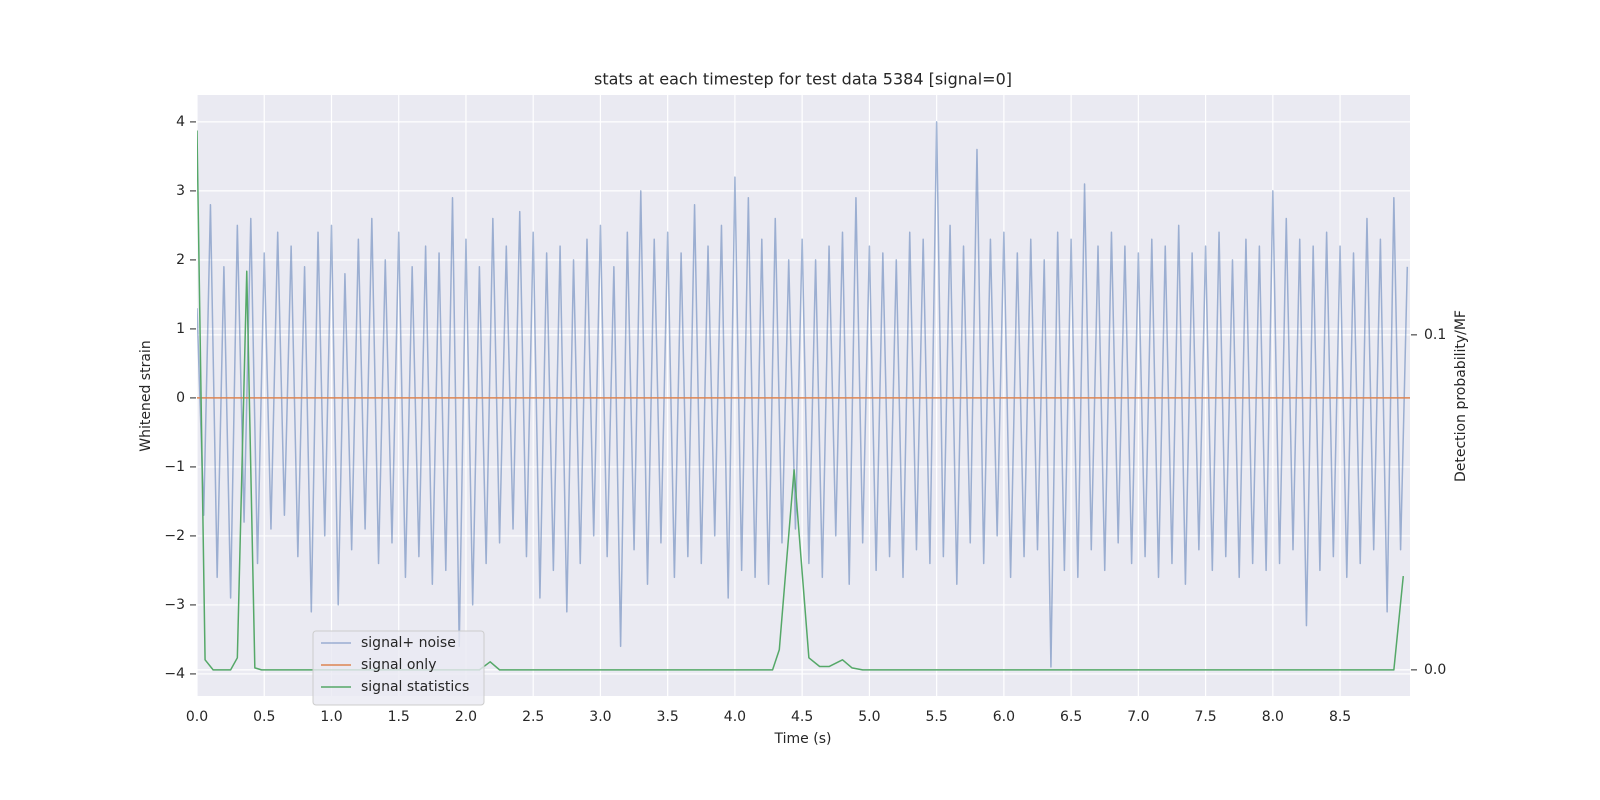 The image size is (1600, 800). Describe the element at coordinates (180, 260) in the screenshot. I see `y-tick-label: 2` at that location.